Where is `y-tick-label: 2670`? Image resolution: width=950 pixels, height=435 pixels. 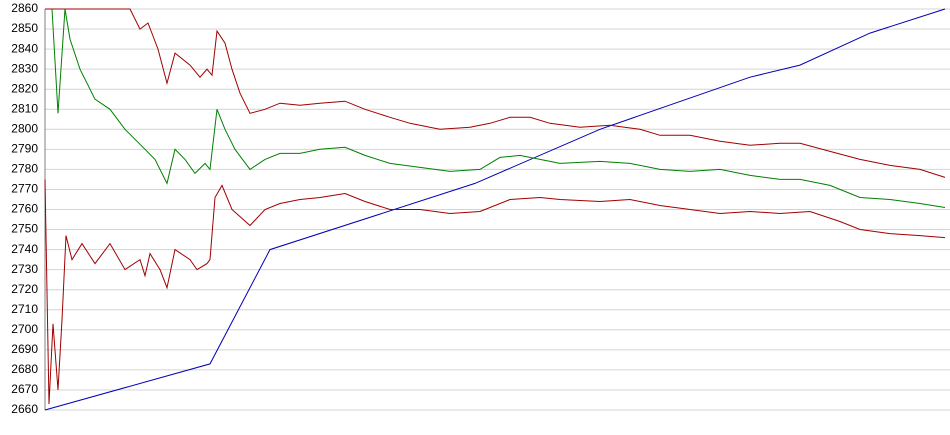
y-tick-label: 2670 is located at coordinates (24, 389).